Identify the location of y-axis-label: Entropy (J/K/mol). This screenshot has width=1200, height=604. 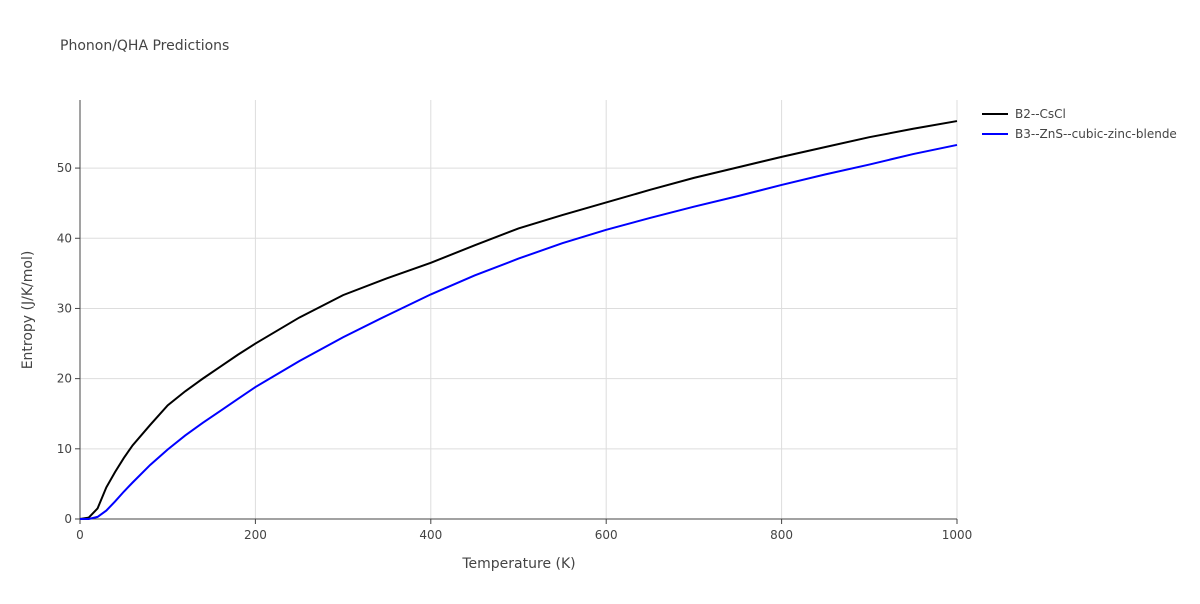
(28, 310).